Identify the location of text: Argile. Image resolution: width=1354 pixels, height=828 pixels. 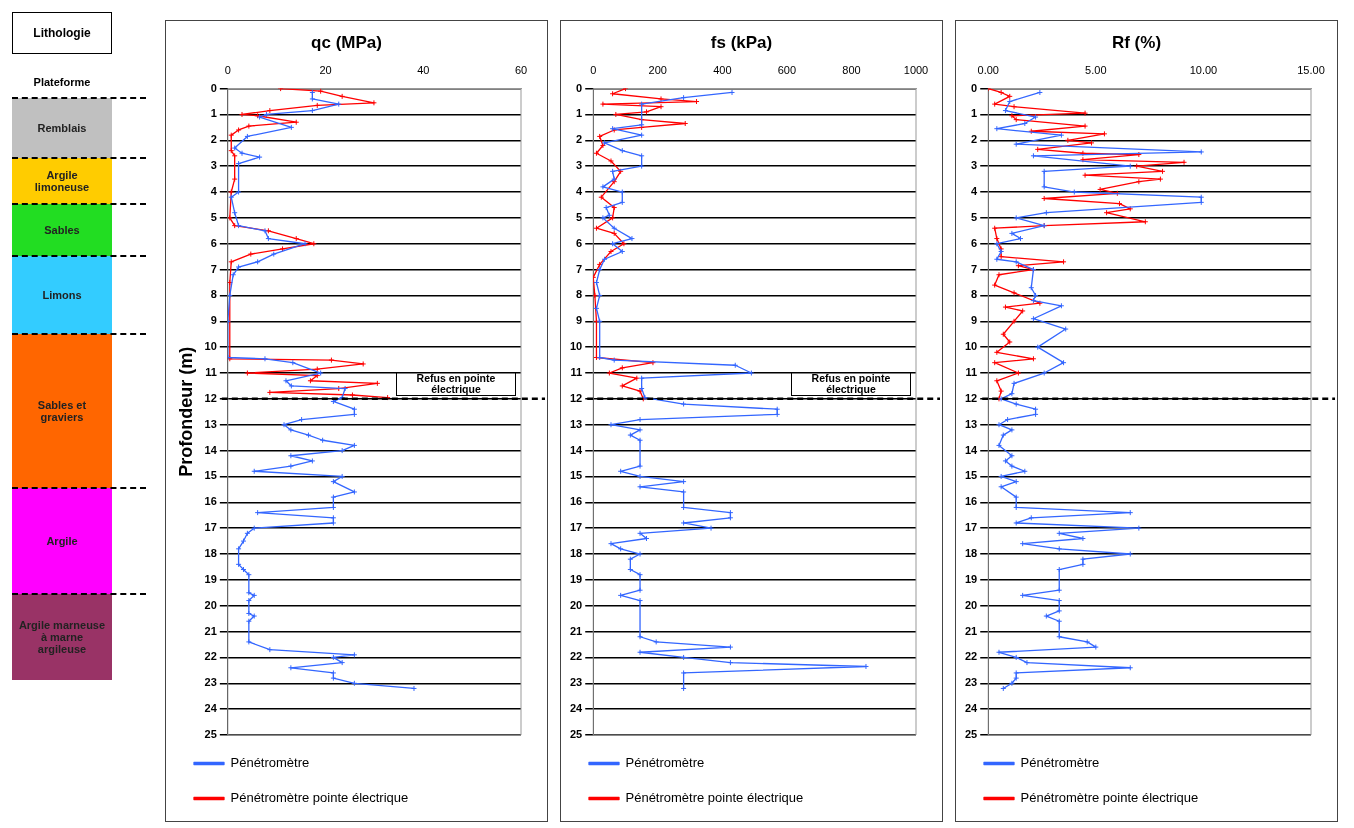
(62, 541).